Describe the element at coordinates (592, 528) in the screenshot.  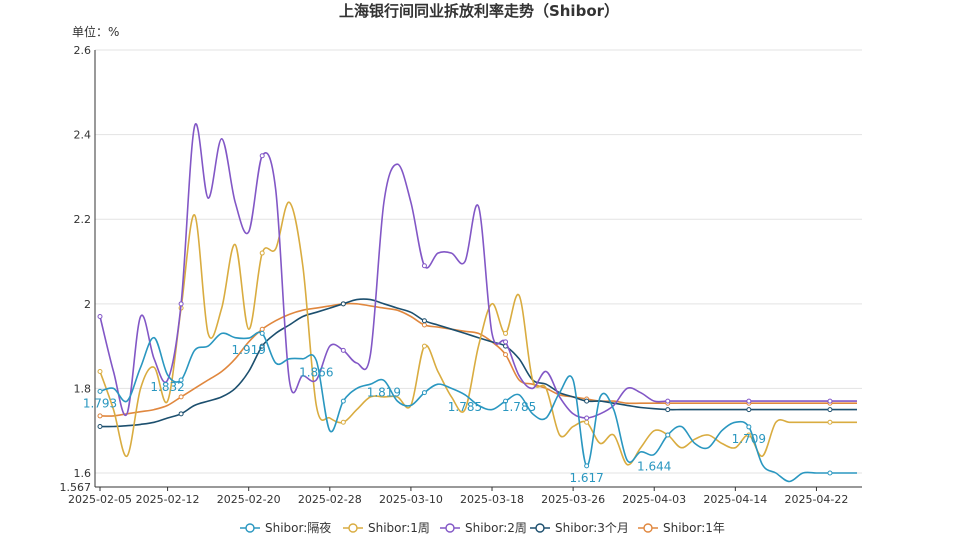
I see `legend-label: Shibor:3个月` at that location.